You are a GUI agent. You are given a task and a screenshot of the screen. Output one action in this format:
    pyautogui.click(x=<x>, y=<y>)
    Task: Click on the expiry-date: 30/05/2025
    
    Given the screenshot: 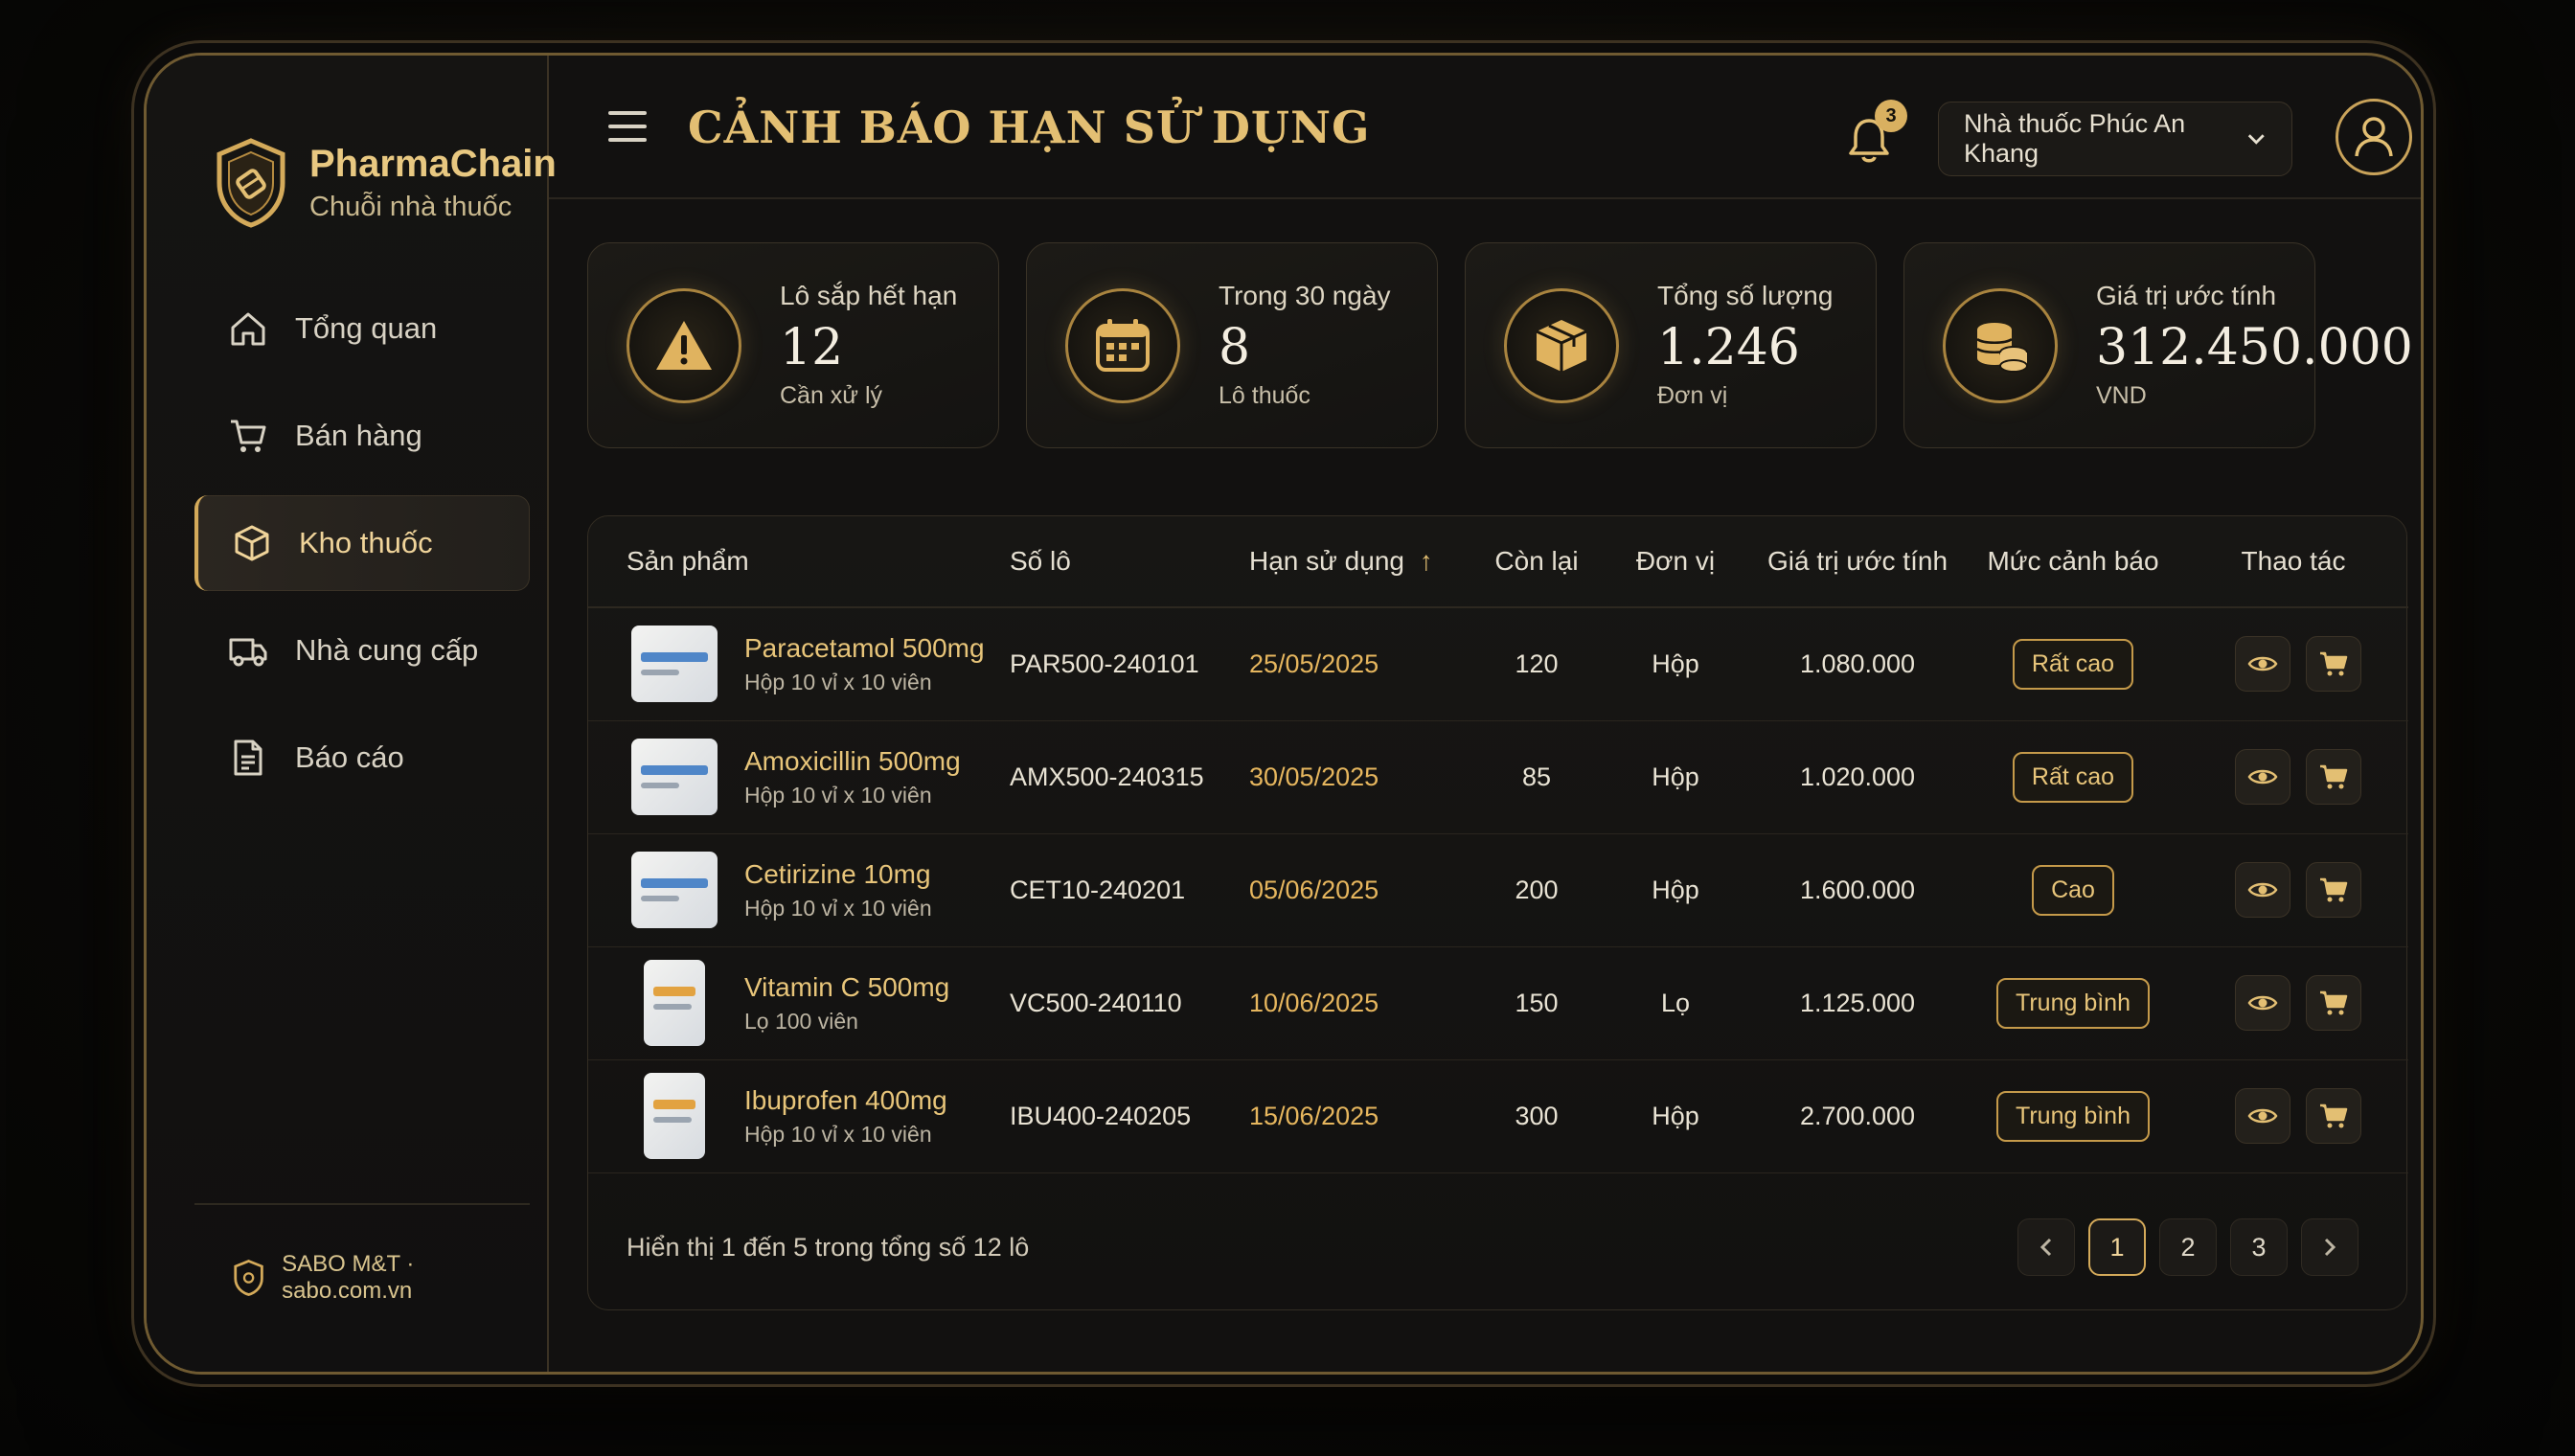 What is the action you would take?
    pyautogui.click(x=1355, y=777)
    